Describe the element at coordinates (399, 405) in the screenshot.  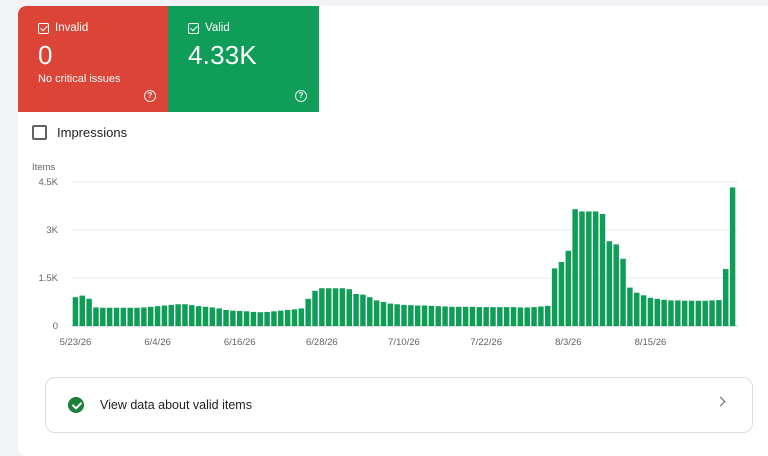
I see `view-valid-items-row: View data about valid items` at that location.